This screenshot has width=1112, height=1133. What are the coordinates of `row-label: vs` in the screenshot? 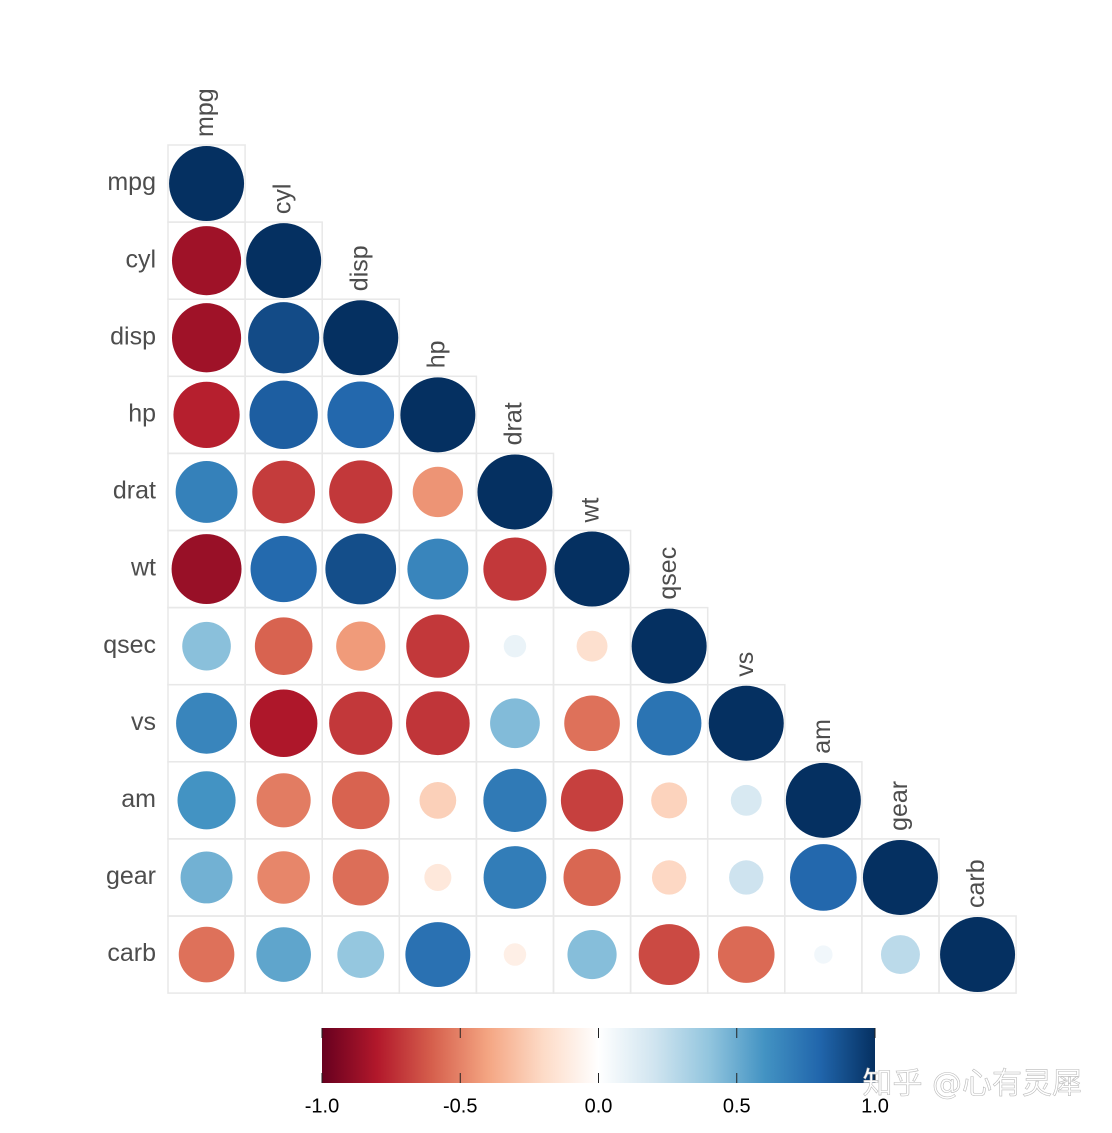 It's located at (143, 722).